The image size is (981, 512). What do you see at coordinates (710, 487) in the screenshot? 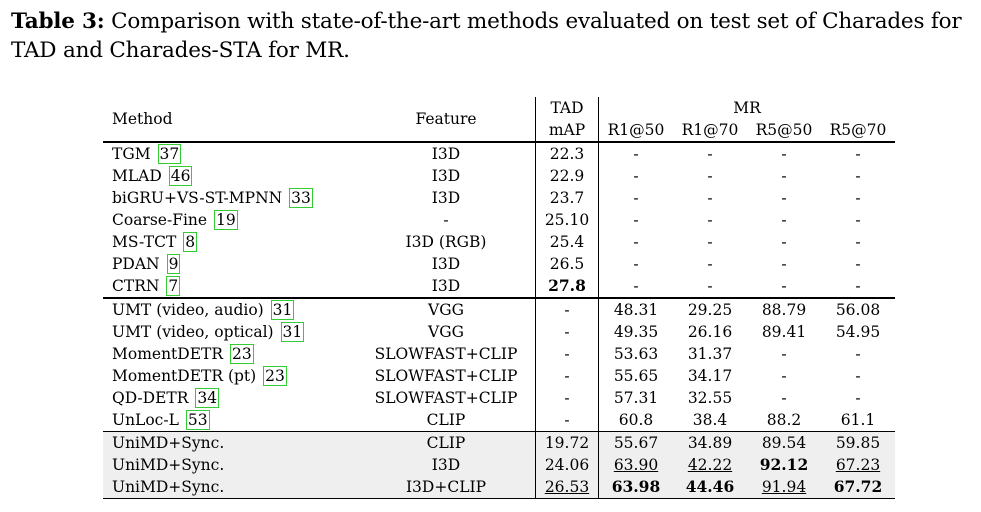
I see `mr-cell-best: 44.46` at bounding box center [710, 487].